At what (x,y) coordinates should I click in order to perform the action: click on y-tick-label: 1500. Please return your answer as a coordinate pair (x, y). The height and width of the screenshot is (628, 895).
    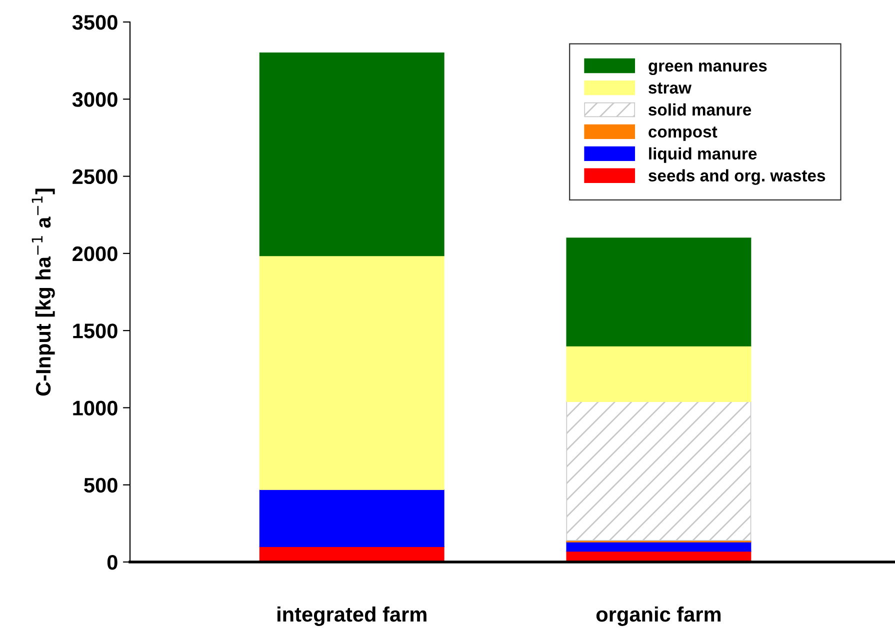
    Looking at the image, I should click on (95, 331).